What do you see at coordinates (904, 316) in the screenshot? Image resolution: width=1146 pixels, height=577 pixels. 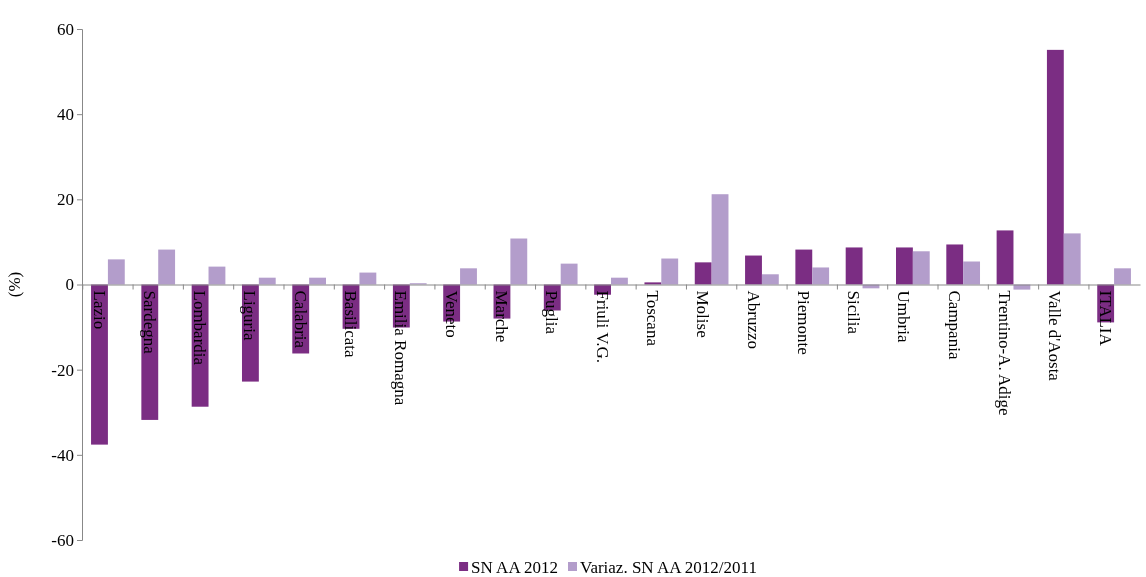 I see `x-tick-label: Umbria` at bounding box center [904, 316].